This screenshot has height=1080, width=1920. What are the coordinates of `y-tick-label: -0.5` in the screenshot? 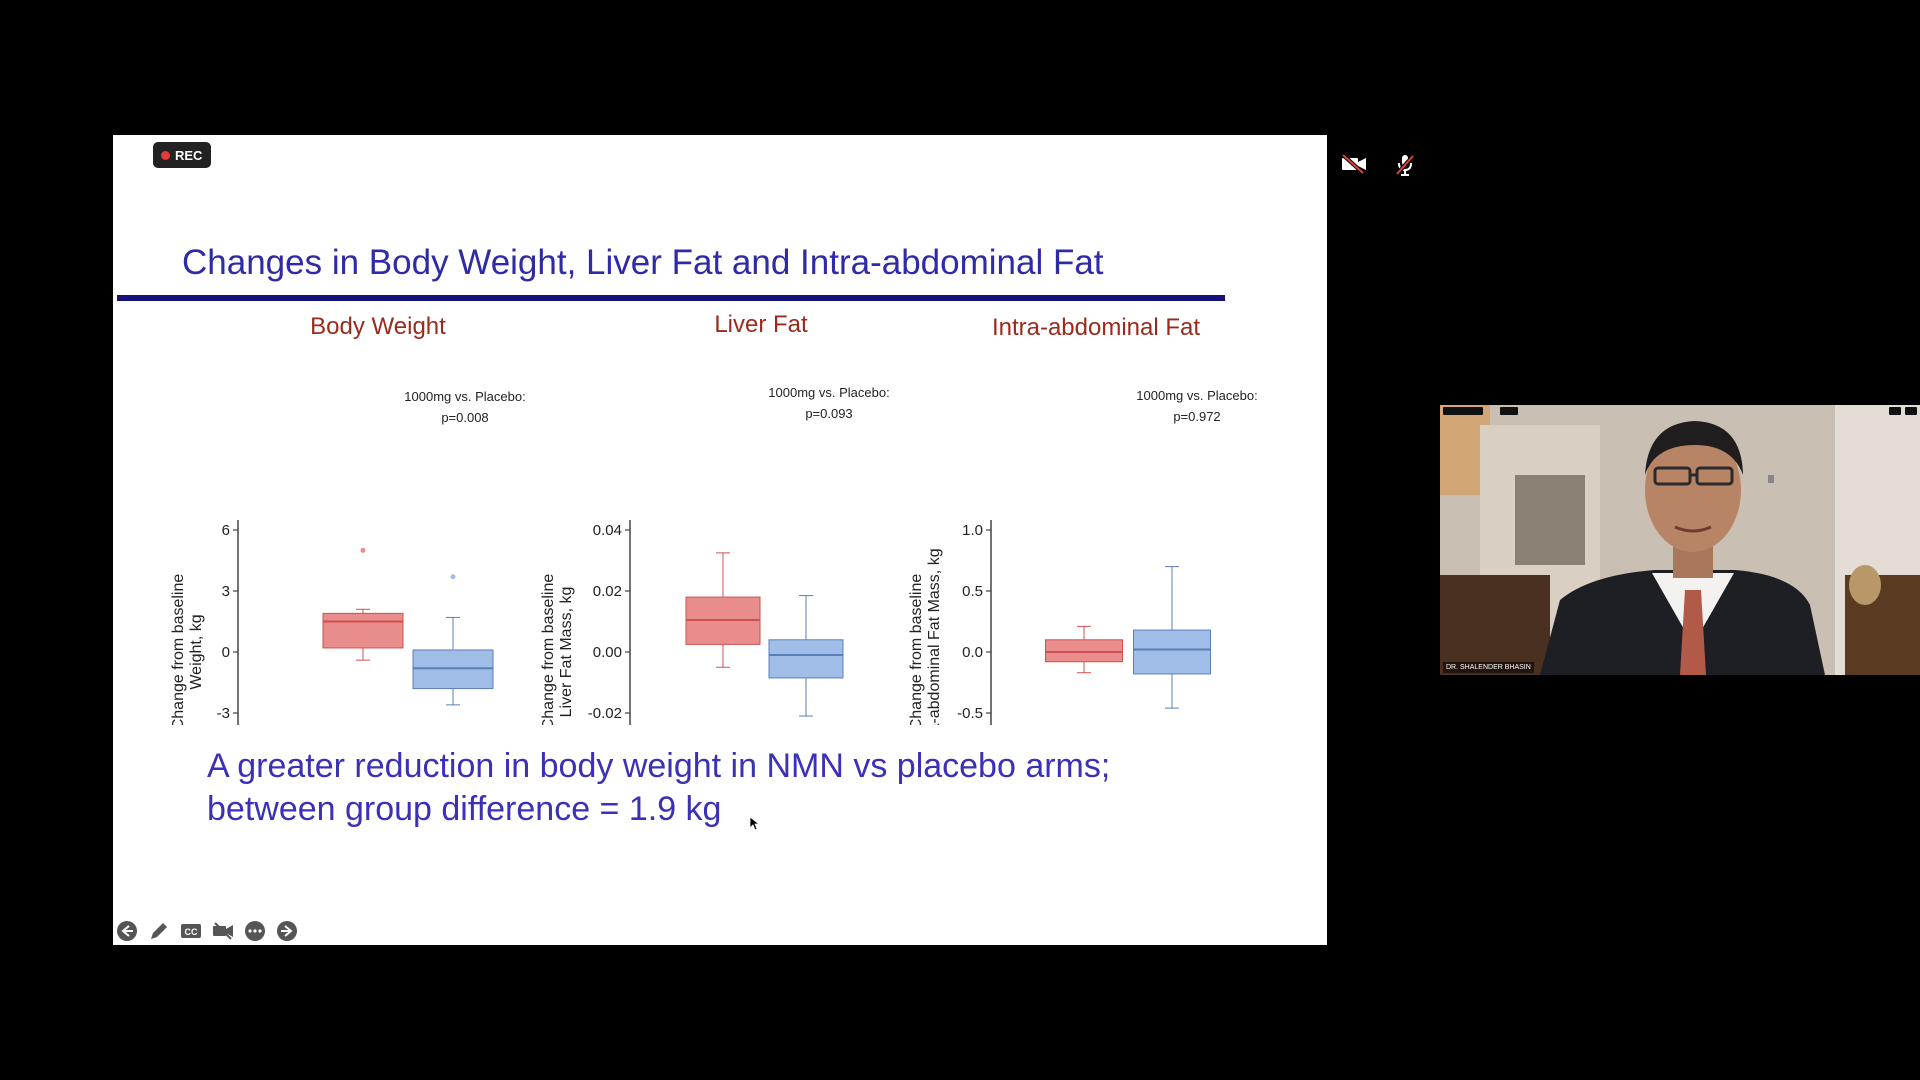 It's located at (970, 713).